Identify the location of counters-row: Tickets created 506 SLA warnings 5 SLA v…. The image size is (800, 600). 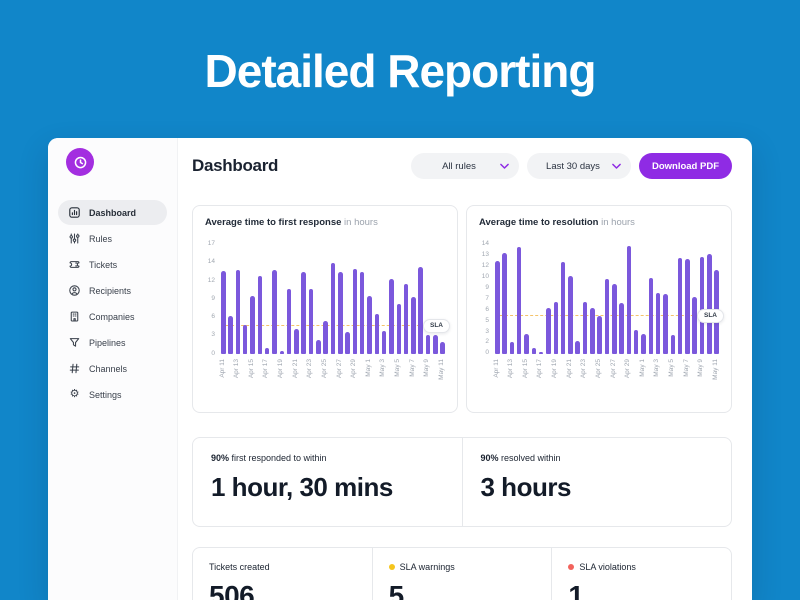
(462, 573).